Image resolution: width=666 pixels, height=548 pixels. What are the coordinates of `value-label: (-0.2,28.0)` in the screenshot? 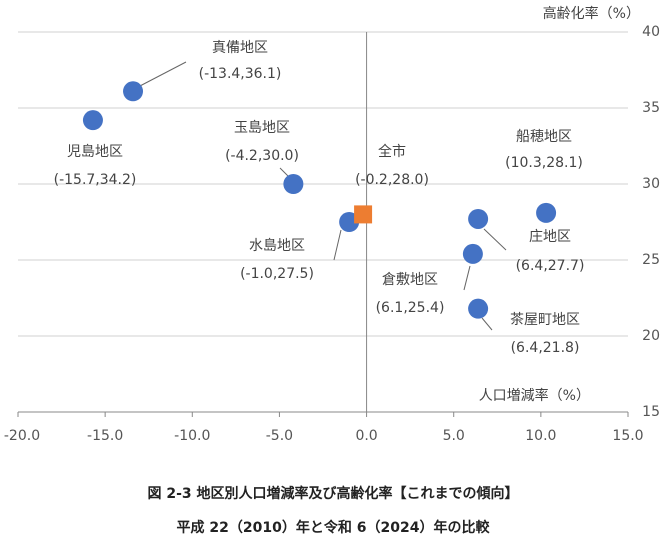 It's located at (392, 180).